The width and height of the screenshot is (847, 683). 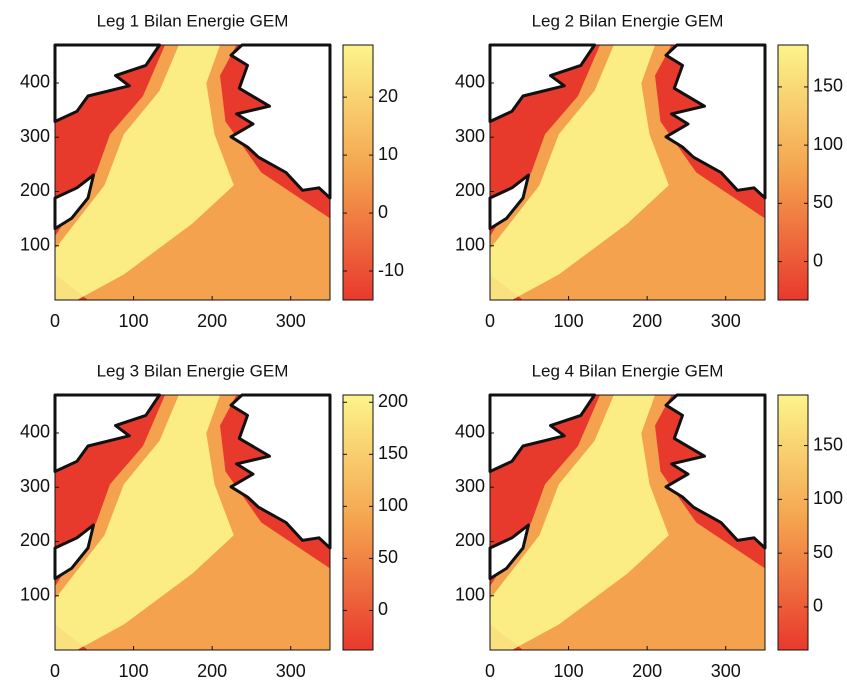 I want to click on colorbar-tick-label: -10, so click(x=391, y=270).